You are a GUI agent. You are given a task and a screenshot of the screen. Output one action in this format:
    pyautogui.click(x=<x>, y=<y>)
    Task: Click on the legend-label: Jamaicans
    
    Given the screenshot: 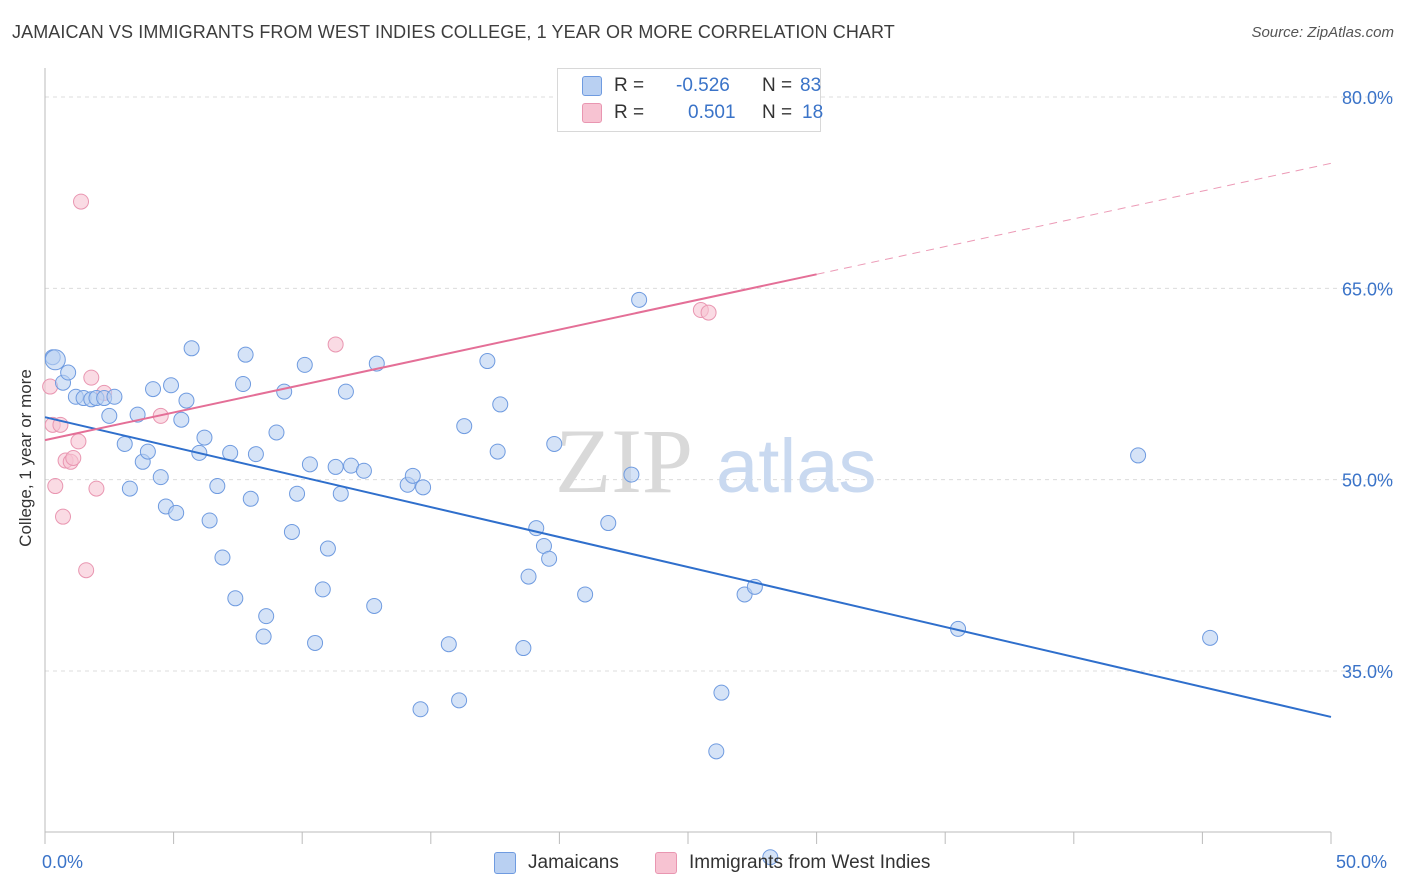 What is the action you would take?
    pyautogui.click(x=573, y=862)
    